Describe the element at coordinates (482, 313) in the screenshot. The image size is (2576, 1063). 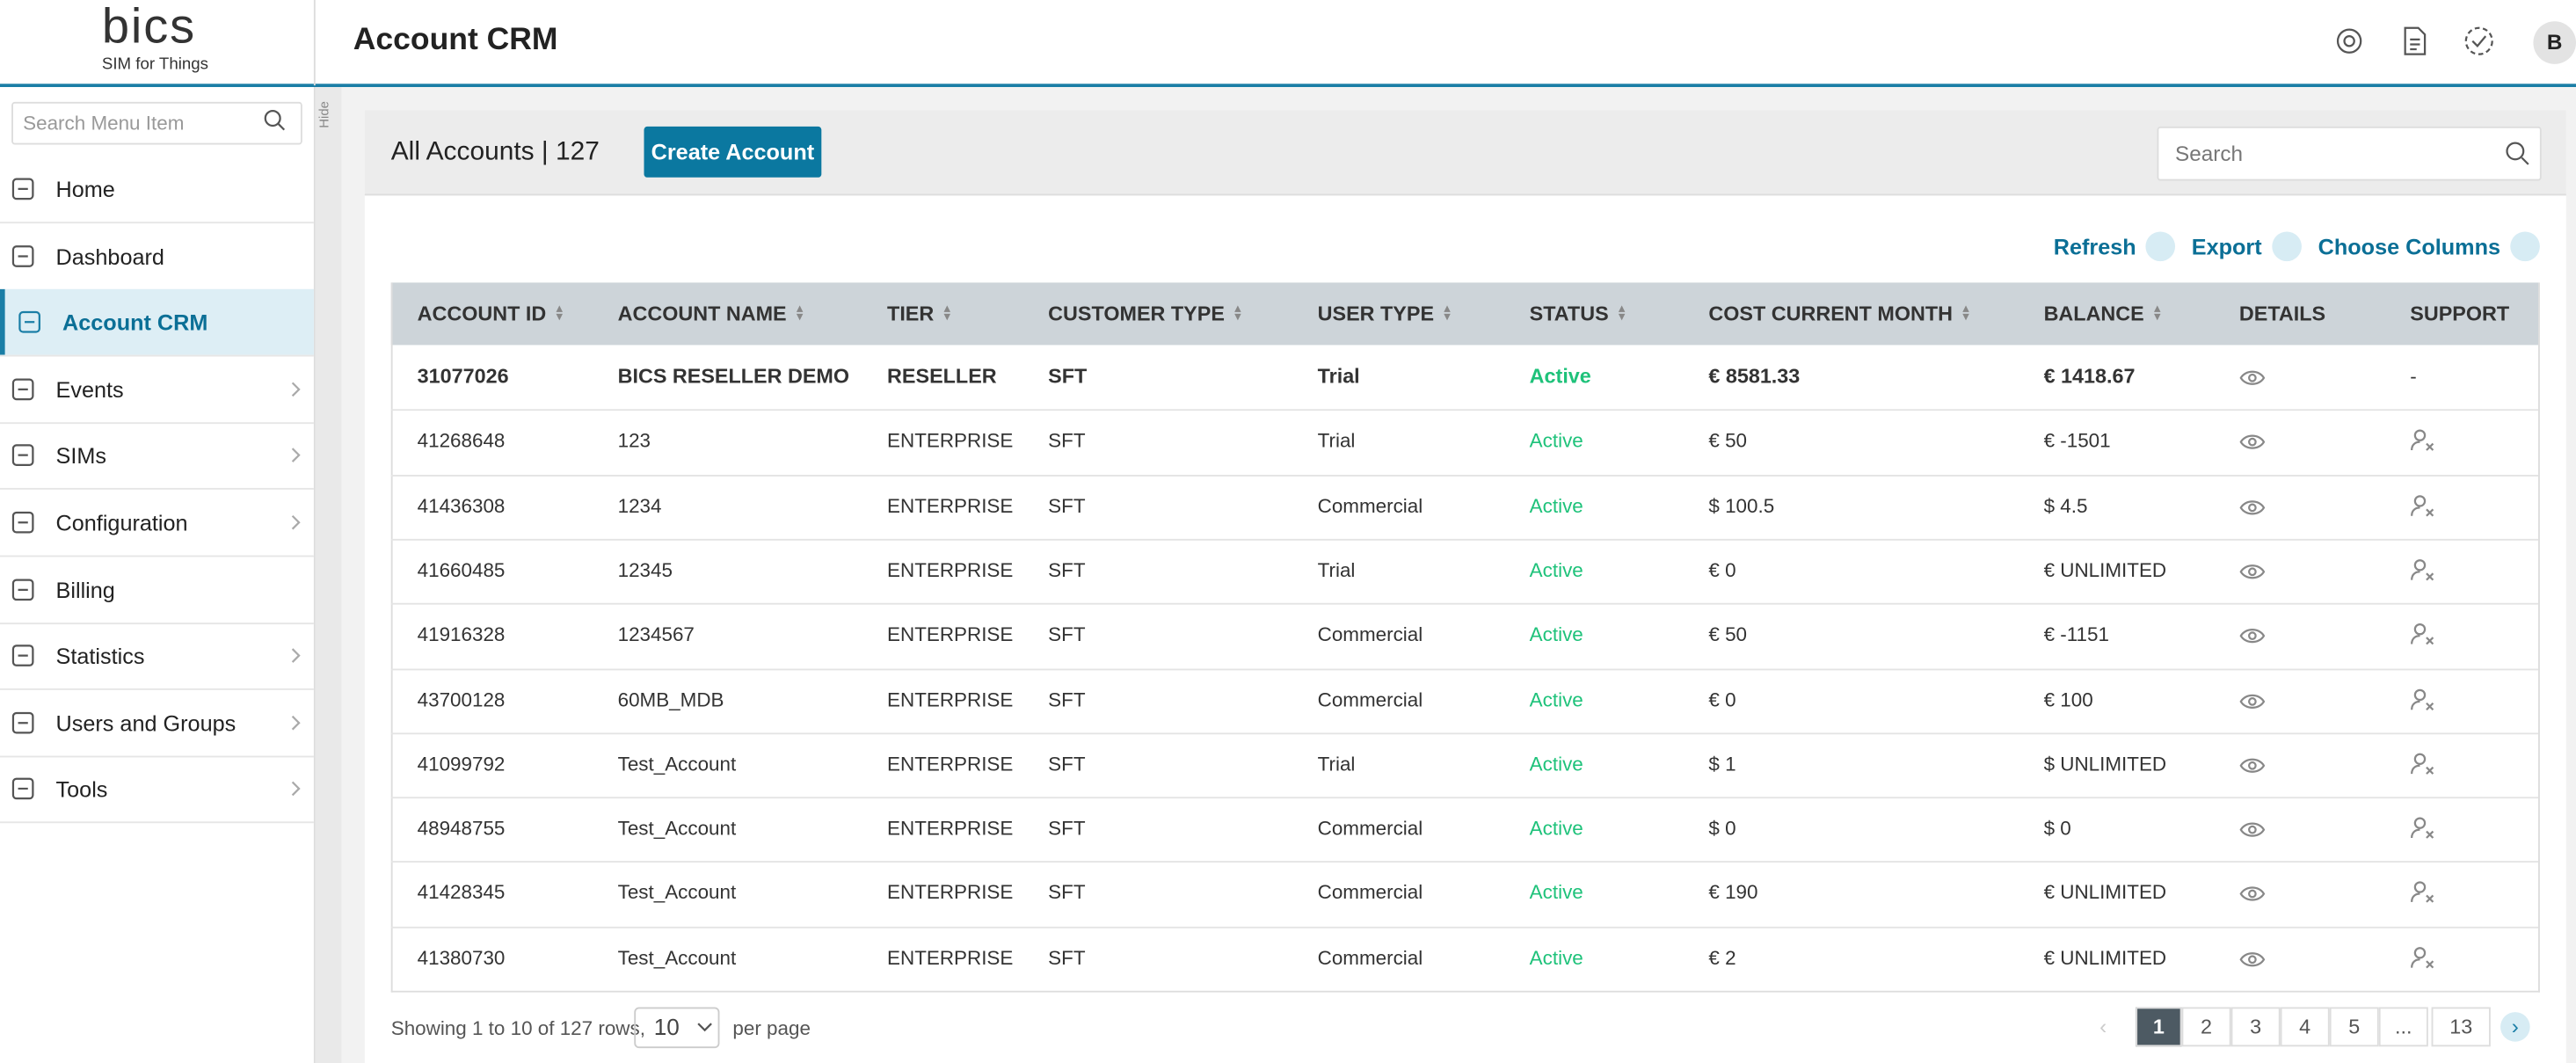
I see `column-header: ACCOUNT ID` at that location.